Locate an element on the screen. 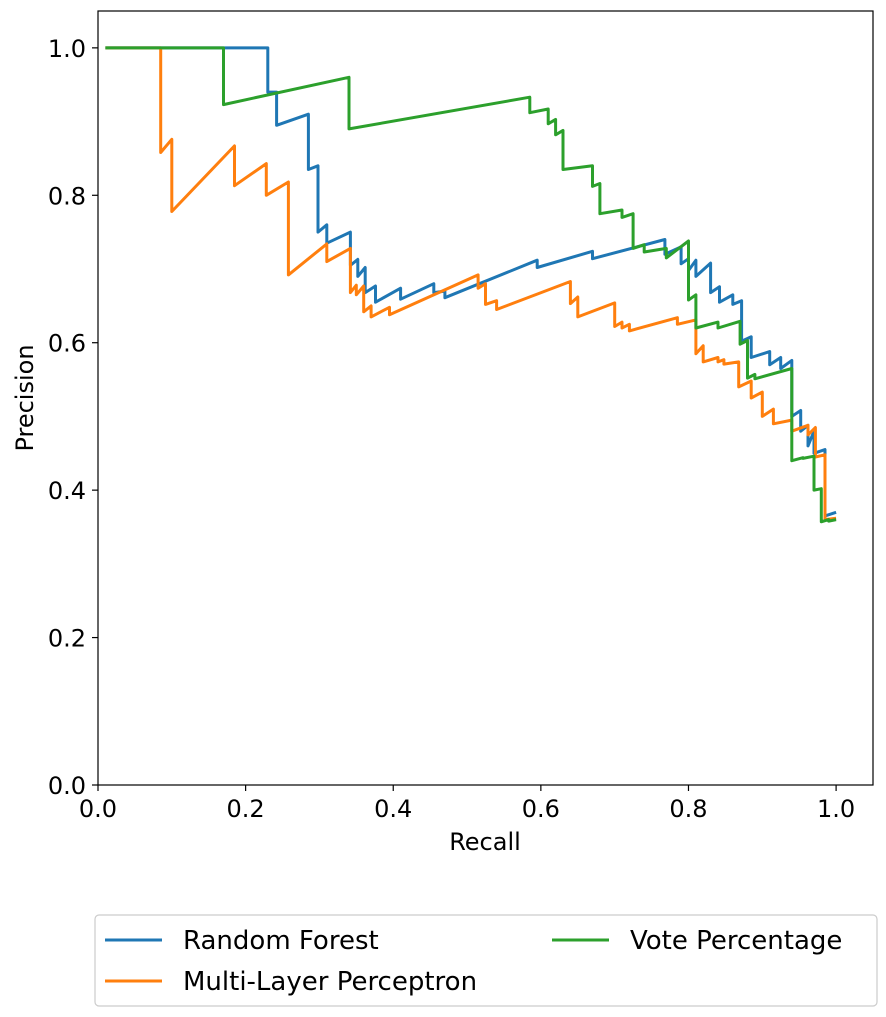 The height and width of the screenshot is (1017, 886). x-axis-ticks: 0.0 0.2 0.4 0.6 0.8 1.0 is located at coordinates (467, 804).